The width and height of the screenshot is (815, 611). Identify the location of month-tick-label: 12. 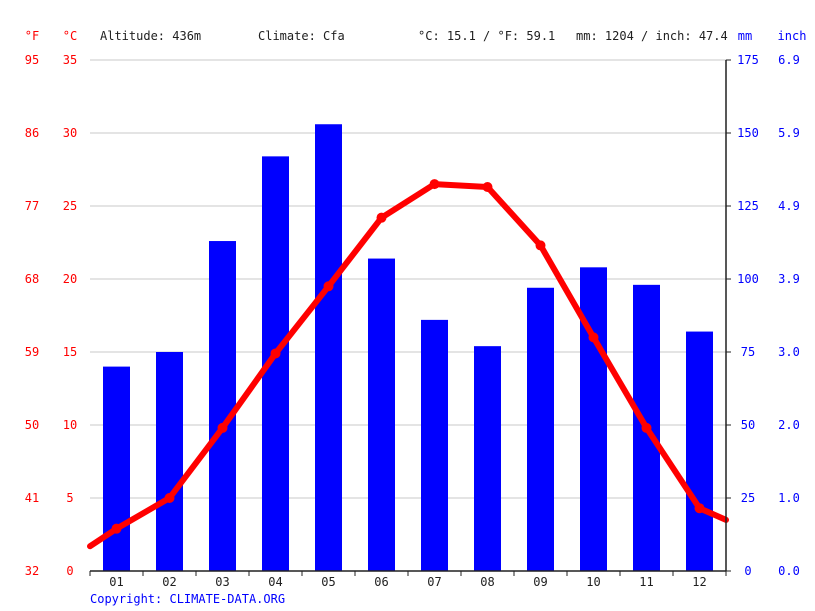
(699, 582).